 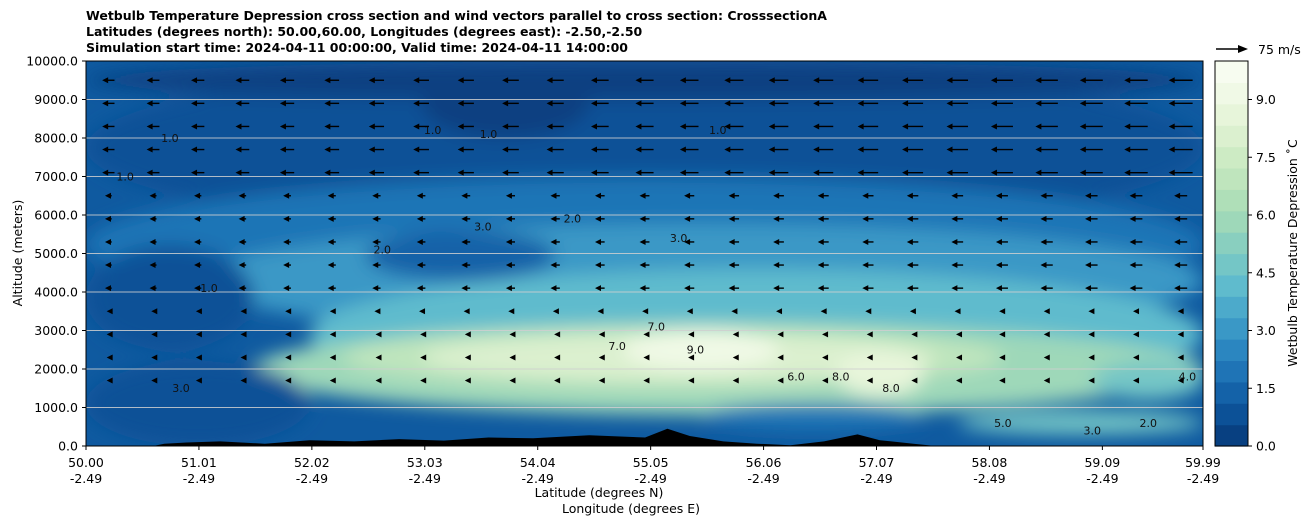 What do you see at coordinates (312, 462) in the screenshot?
I see `x-tick-label-latitude: 52.02` at bounding box center [312, 462].